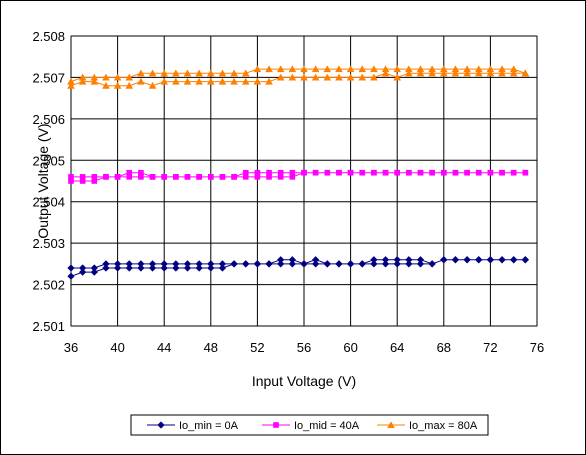 This screenshot has height=455, width=586. I want to click on legend: Io_min = 0A Io_mid = 40A Io_max = 80A, so click(309, 425).